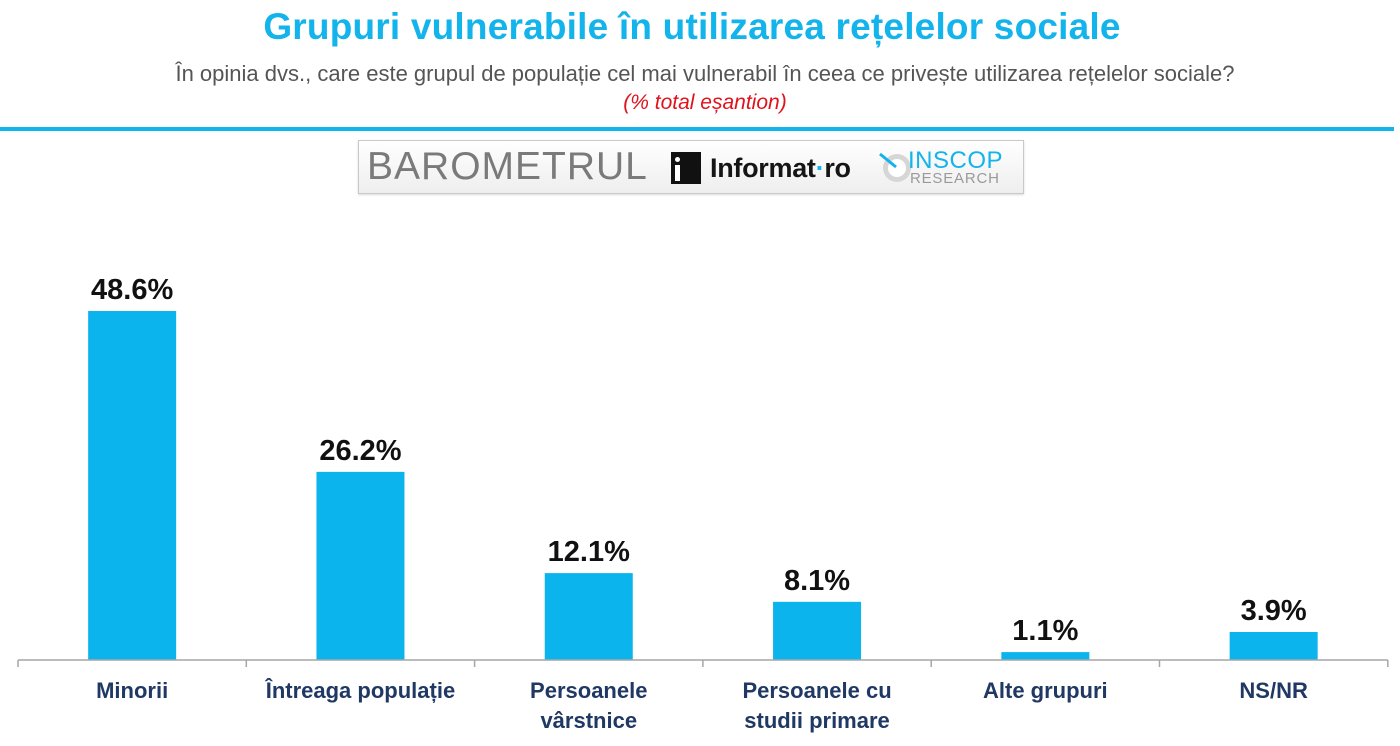  What do you see at coordinates (816, 690) in the screenshot?
I see `category-label-line: Persoanele cu` at bounding box center [816, 690].